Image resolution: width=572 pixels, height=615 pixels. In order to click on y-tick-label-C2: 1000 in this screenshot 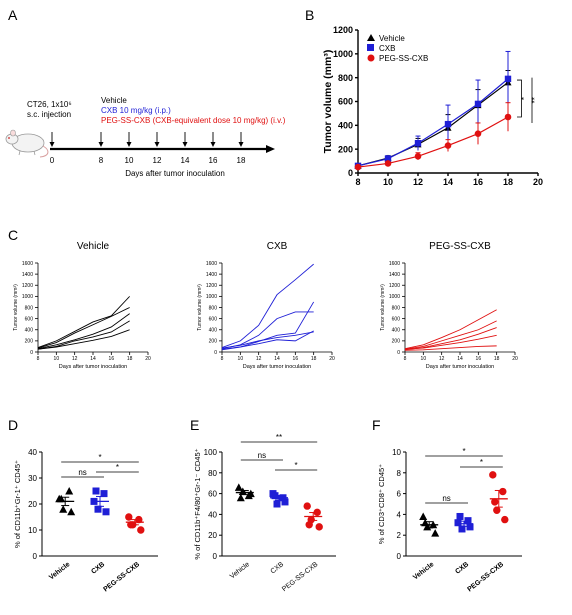, I will do `click(211, 297)`.